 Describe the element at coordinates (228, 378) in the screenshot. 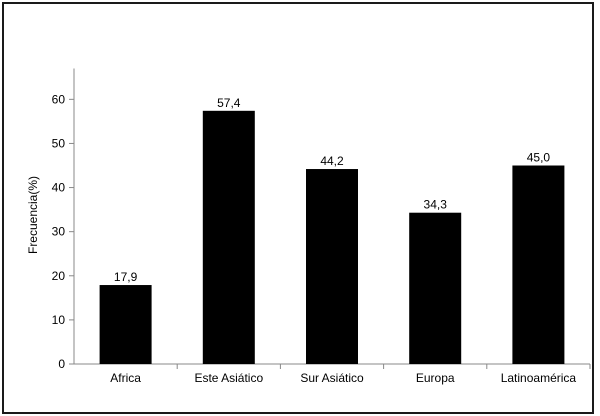

I see `x-tick-label: Este Asiático` at that location.